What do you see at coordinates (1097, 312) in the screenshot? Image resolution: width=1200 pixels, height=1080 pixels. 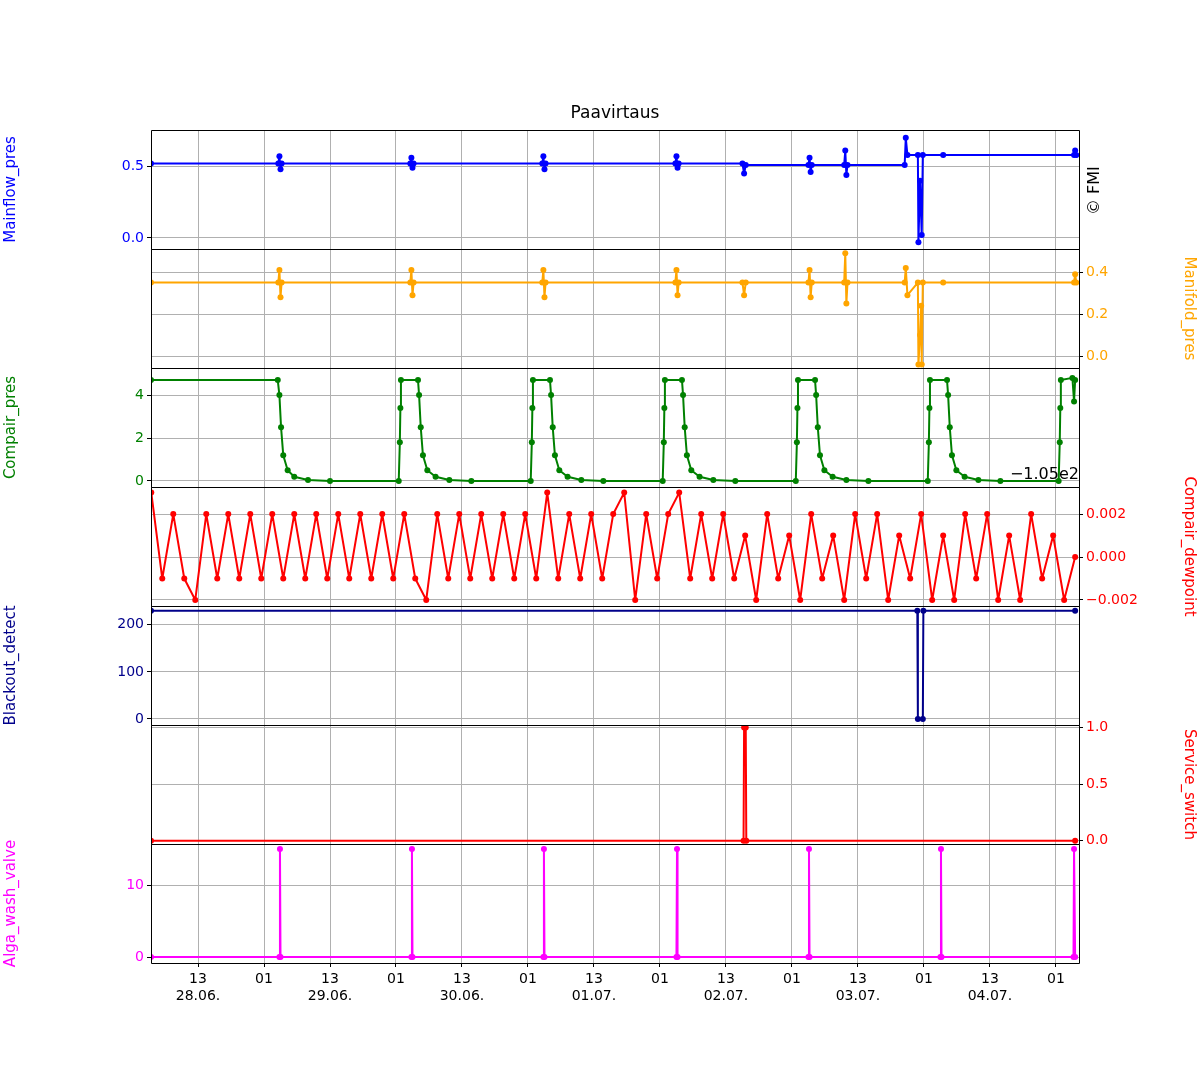 I see `y2-tick-label: 0.2` at bounding box center [1097, 312].